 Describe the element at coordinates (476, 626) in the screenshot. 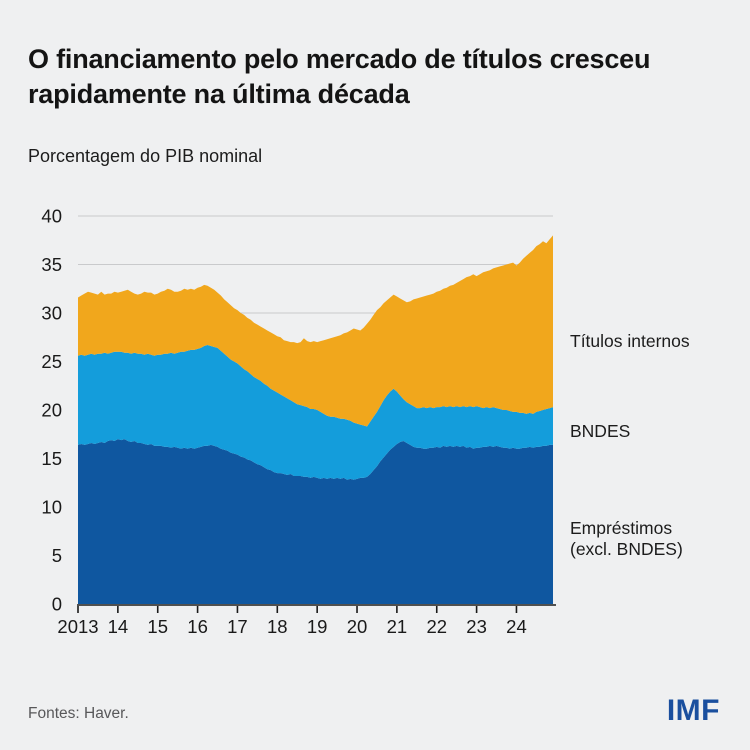

I see `x-tick-label-23: 23` at that location.